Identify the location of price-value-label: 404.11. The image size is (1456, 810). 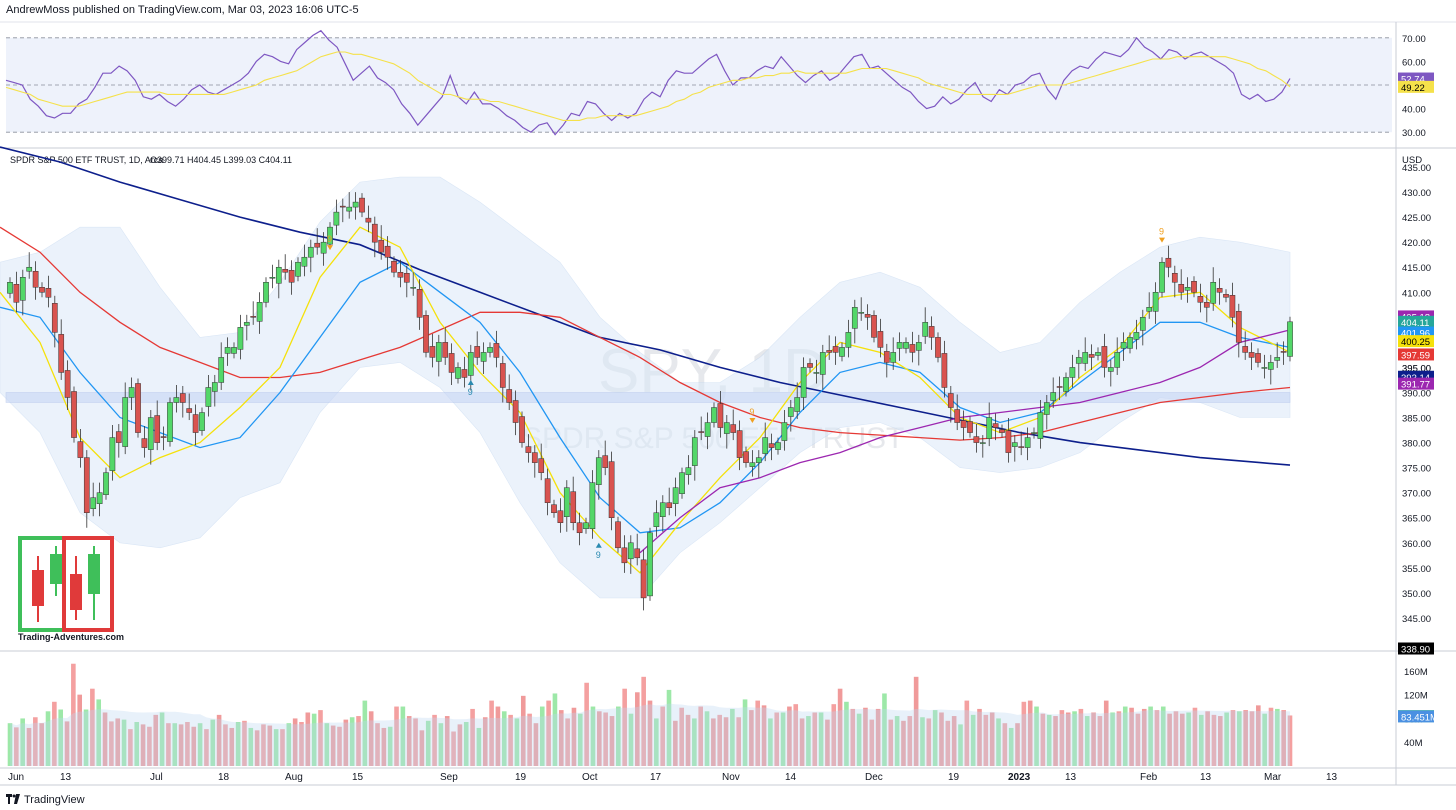
(1415, 323).